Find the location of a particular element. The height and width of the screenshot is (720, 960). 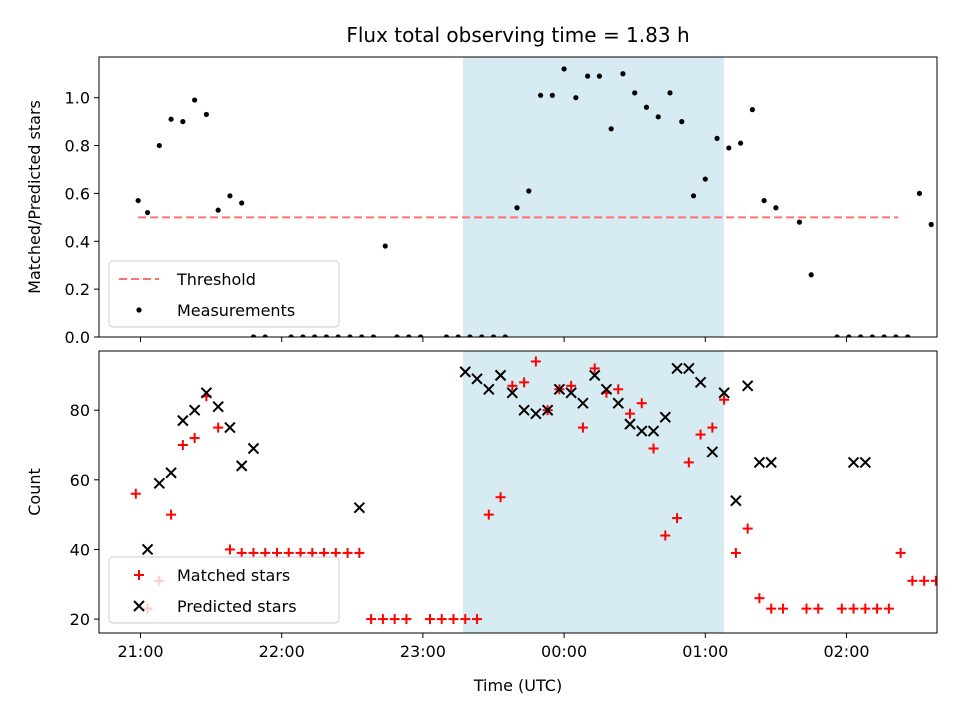

y-tick-label: 0.4 is located at coordinates (77, 241).